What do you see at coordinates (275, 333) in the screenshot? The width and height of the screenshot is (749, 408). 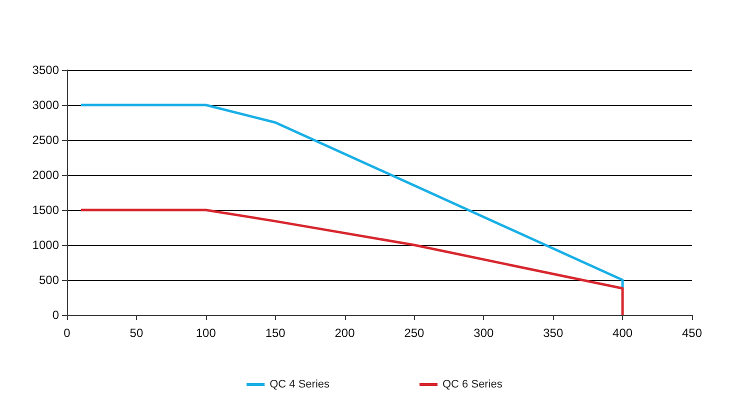 I see `x-tick-label: 150` at bounding box center [275, 333].